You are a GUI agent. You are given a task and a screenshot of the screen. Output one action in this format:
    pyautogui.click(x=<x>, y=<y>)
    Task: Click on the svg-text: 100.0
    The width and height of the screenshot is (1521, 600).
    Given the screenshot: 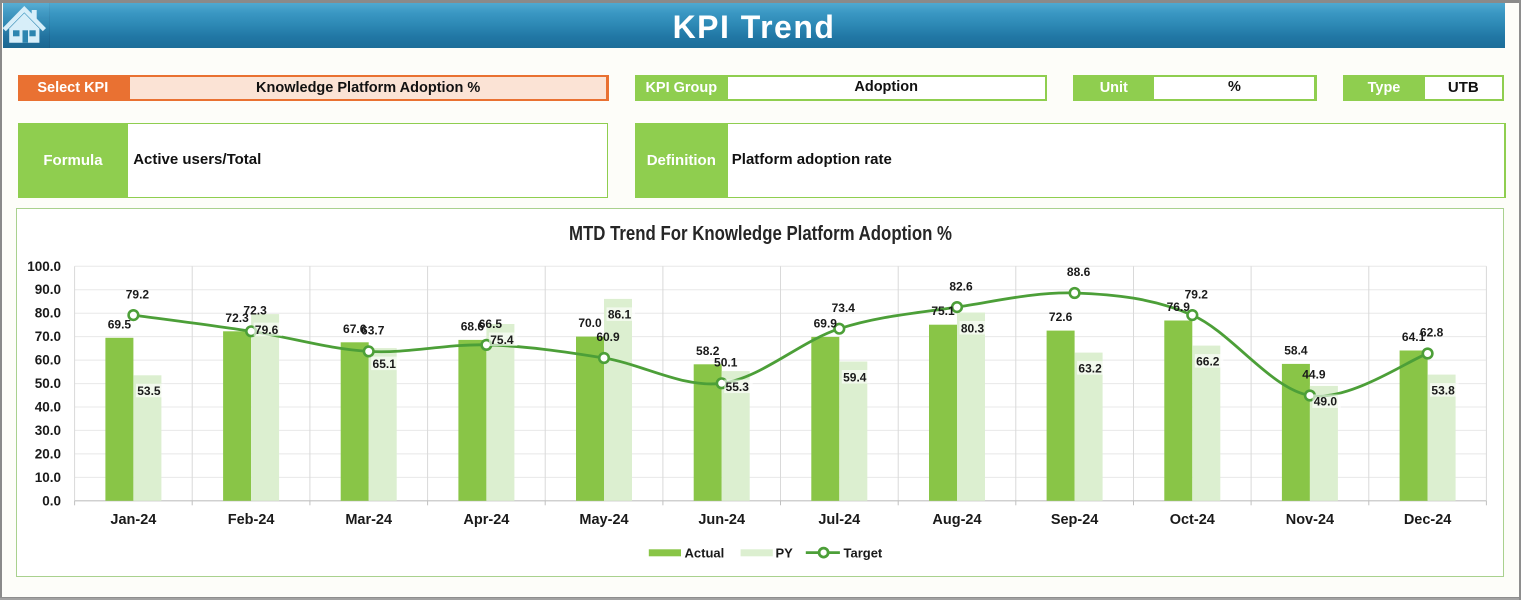 What is the action you would take?
    pyautogui.click(x=44, y=266)
    